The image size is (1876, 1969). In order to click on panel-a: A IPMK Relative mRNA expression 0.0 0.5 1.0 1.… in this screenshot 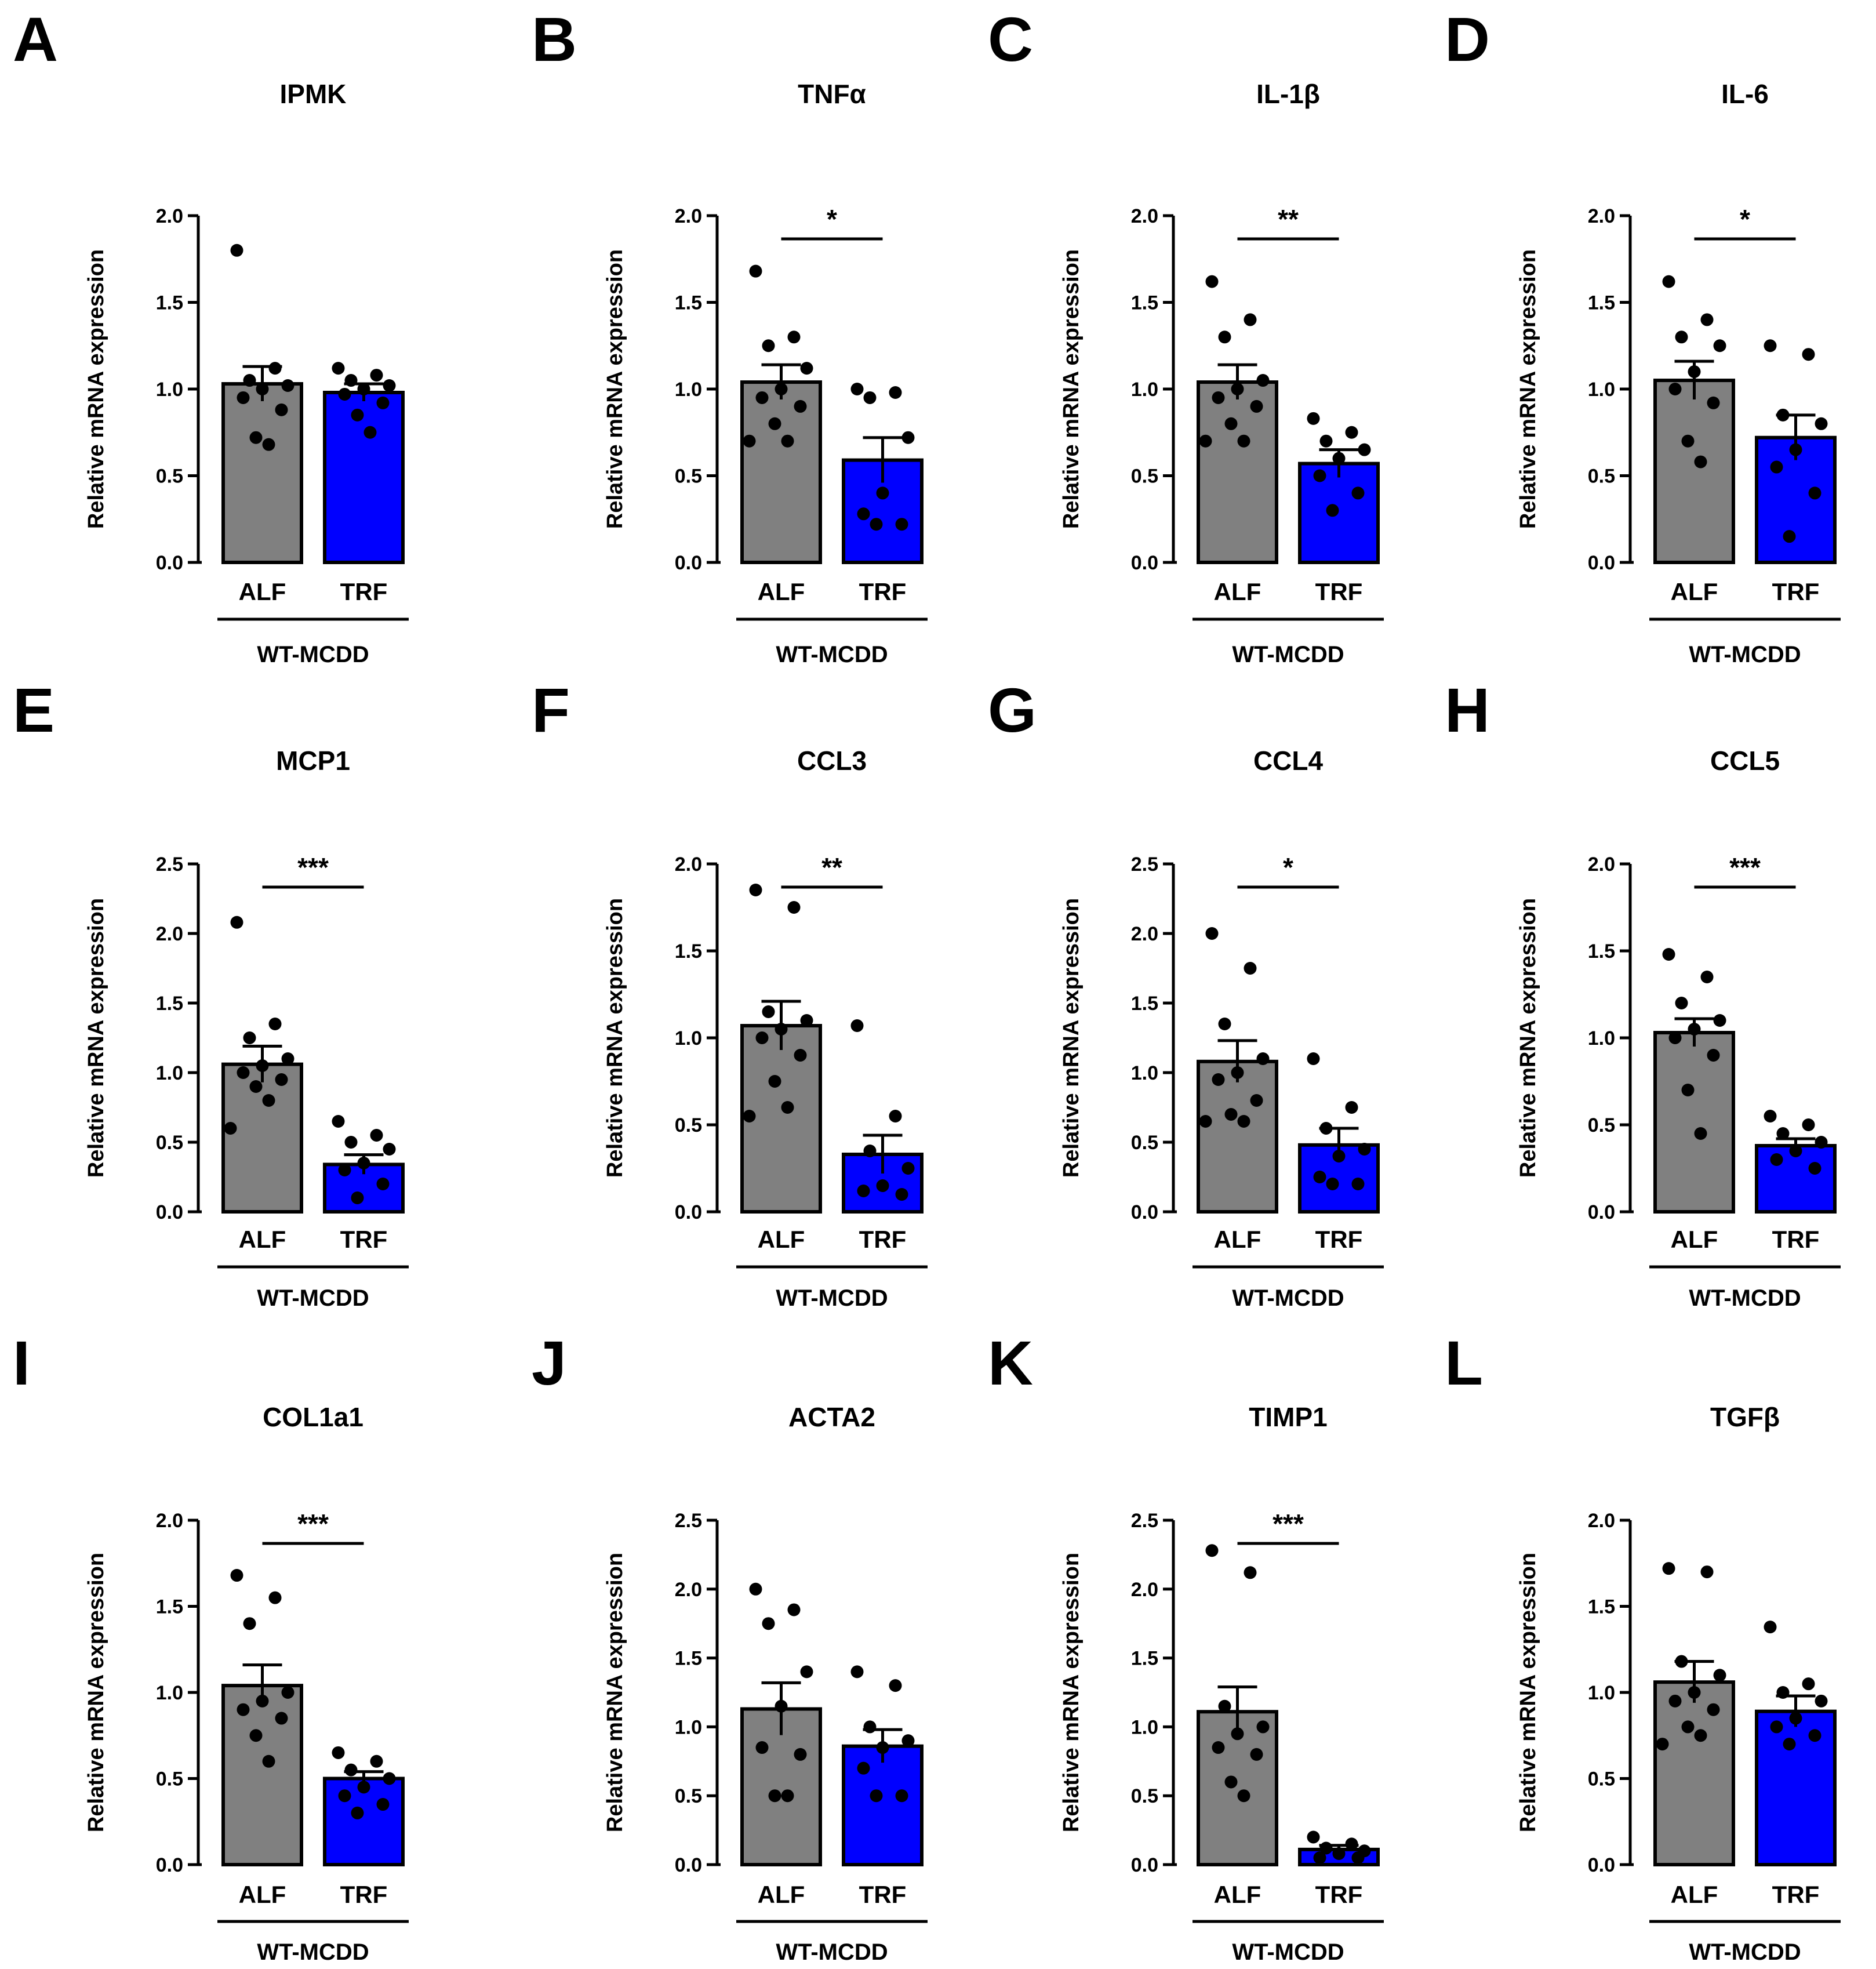, I will do `click(211, 336)`.